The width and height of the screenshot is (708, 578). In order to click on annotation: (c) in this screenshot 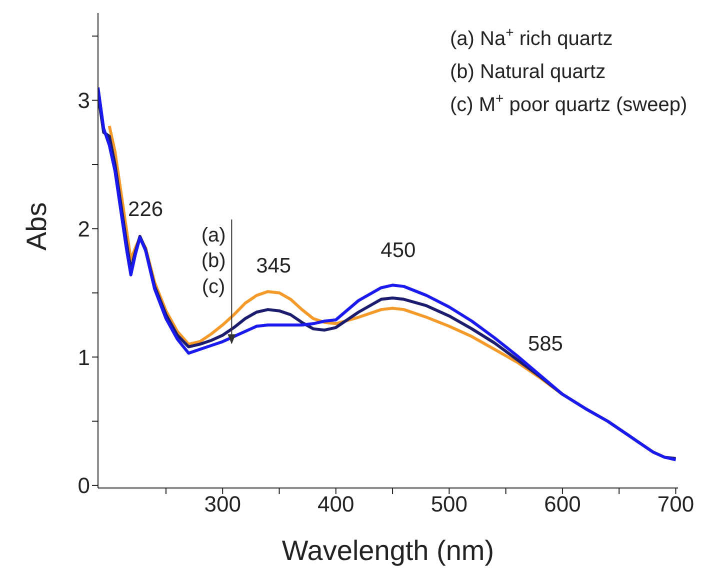, I will do `click(214, 287)`.